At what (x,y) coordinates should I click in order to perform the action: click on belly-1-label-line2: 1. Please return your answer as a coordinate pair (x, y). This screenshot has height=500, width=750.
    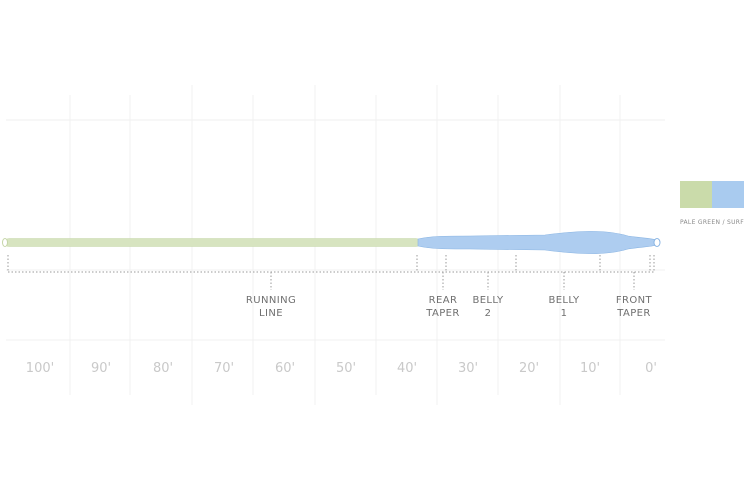
    Looking at the image, I should click on (564, 313).